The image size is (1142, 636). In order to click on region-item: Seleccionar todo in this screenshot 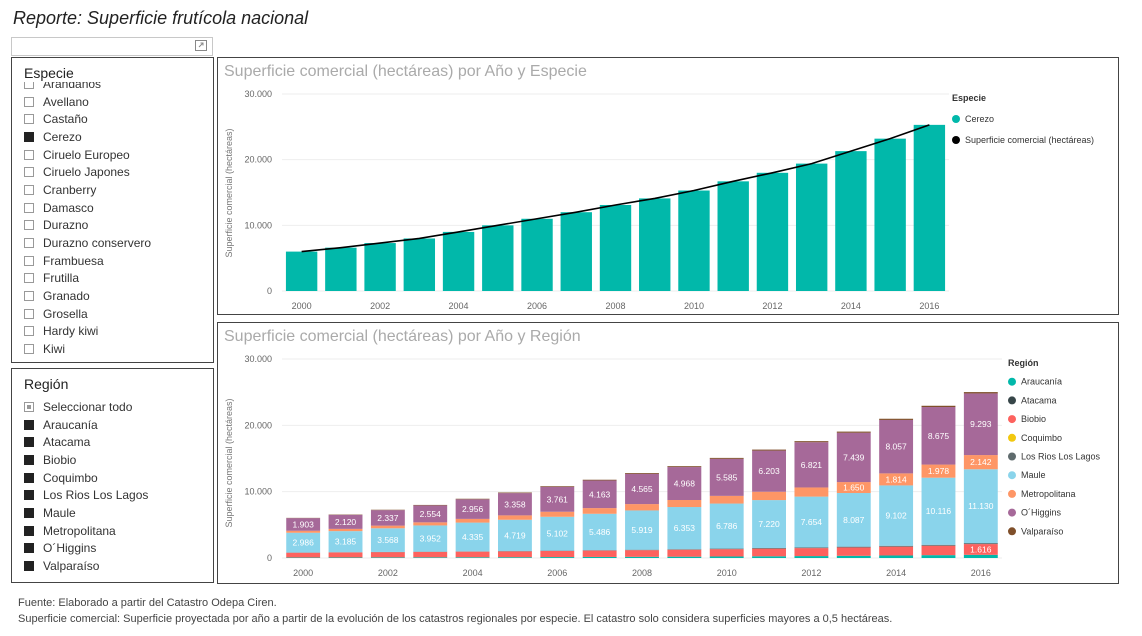, I will do `click(116, 407)`.